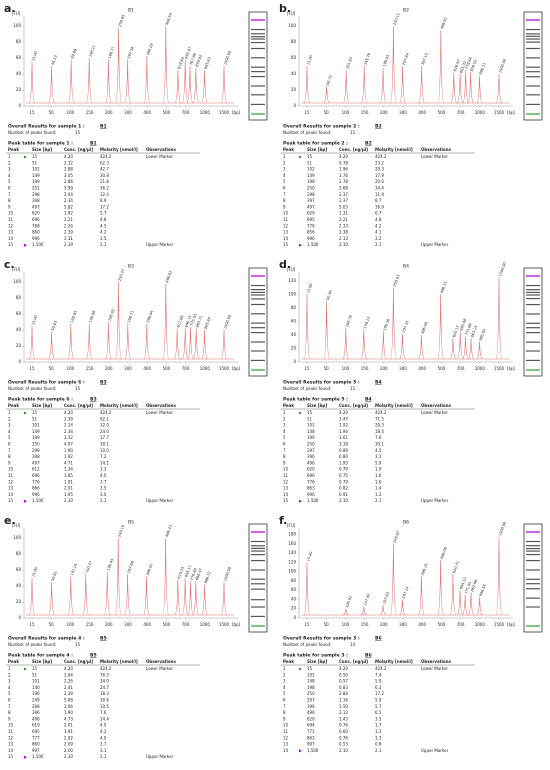  I want to click on peak-label: 496.33, so click(169, 530).